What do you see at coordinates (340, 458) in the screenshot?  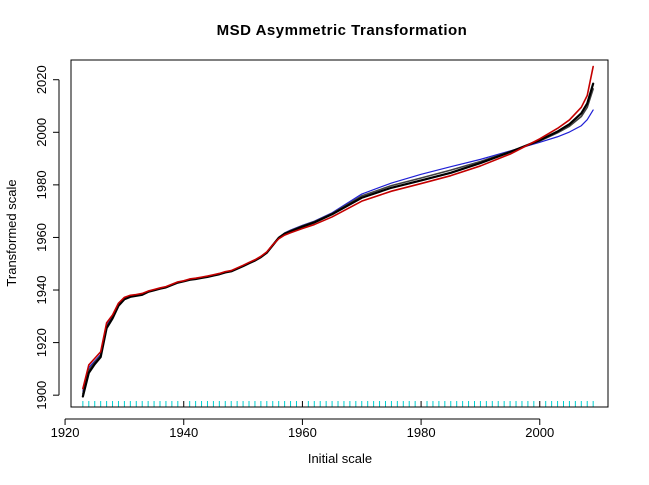 I see `x-axis-label: Initial scale` at bounding box center [340, 458].